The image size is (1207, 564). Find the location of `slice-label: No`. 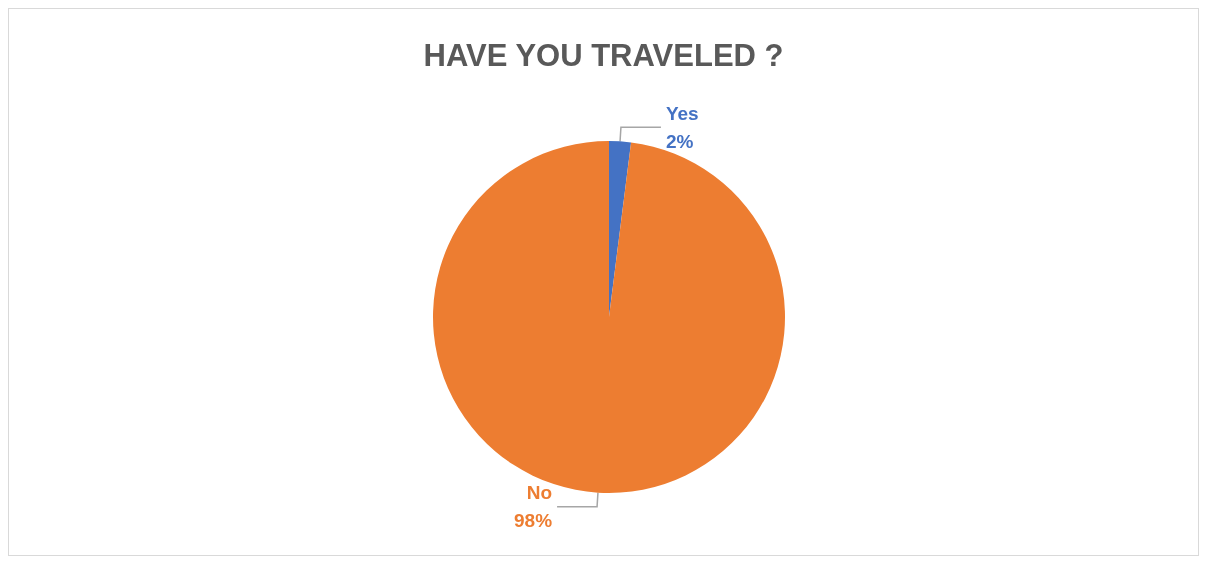

slice-label: No is located at coordinates (539, 493).